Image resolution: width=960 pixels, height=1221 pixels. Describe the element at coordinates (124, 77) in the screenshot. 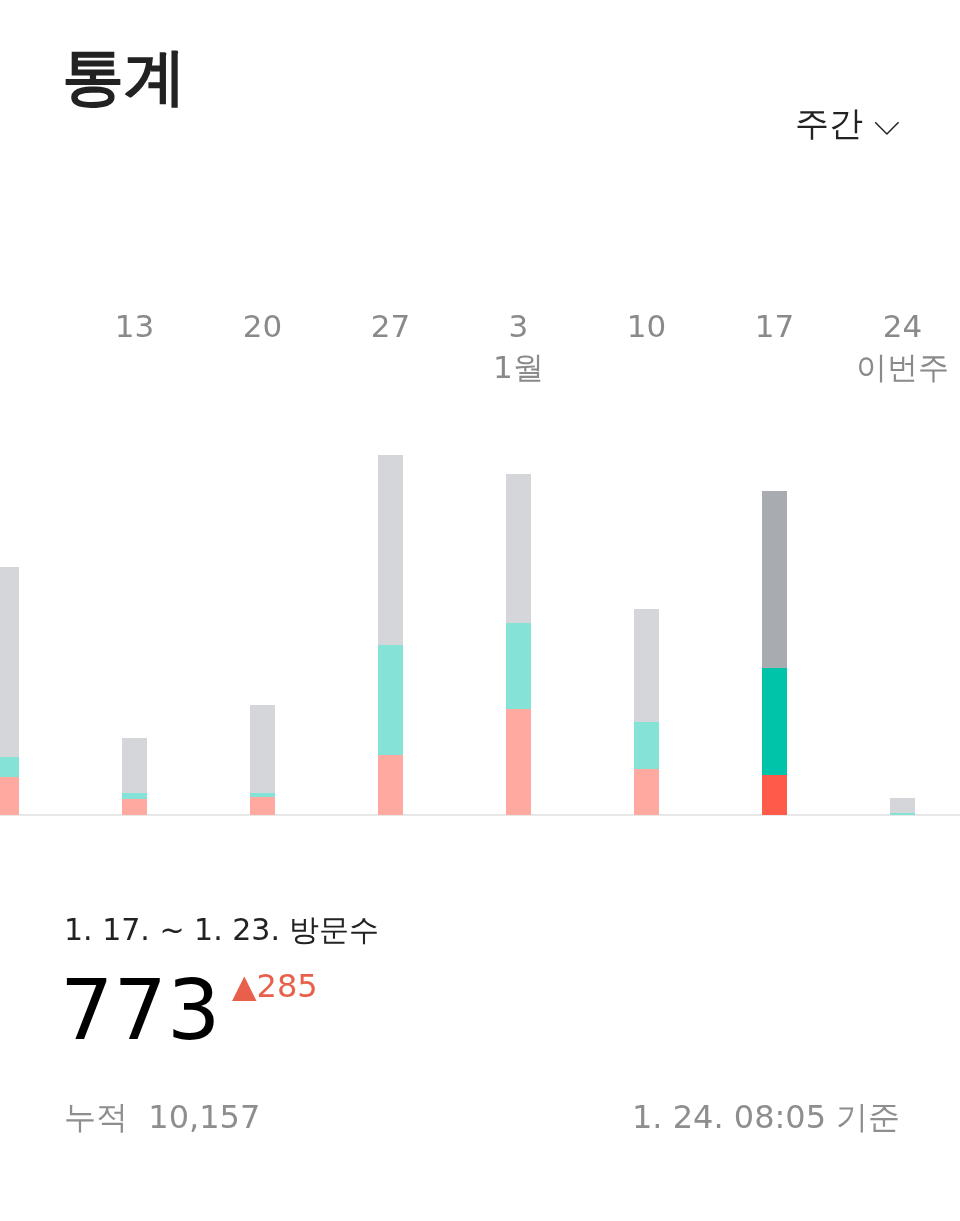

I see `chart-title: 통계` at that location.